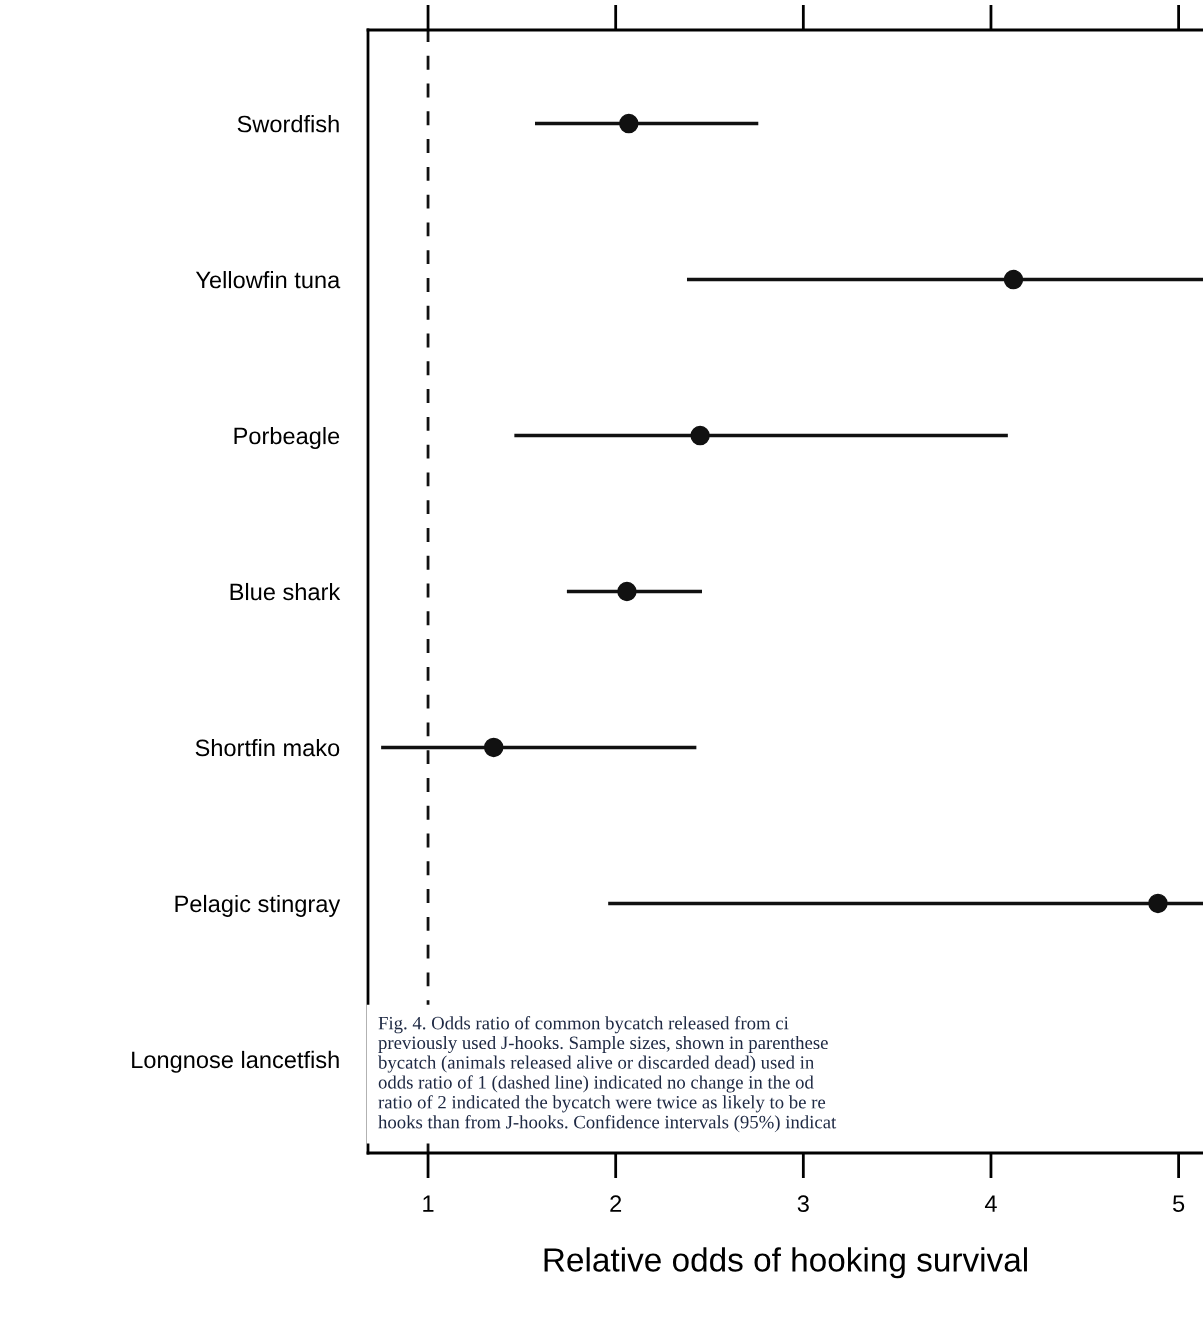  Describe the element at coordinates (607, 1074) in the screenshot. I see `annotation: Fig. 4. Odds ratio of common bycatch released from ci previously used J-hooks. Sample sizes, shown in parenthese bycatch (animals released alive or discarded dead) used in odds ratio of 1 (dashed line) indicated no change in the od ratio of 2 indicated the bycatch were twice as likely to be re hooks than from J-hooks. Confidence intervals (95%) indicat` at that location.